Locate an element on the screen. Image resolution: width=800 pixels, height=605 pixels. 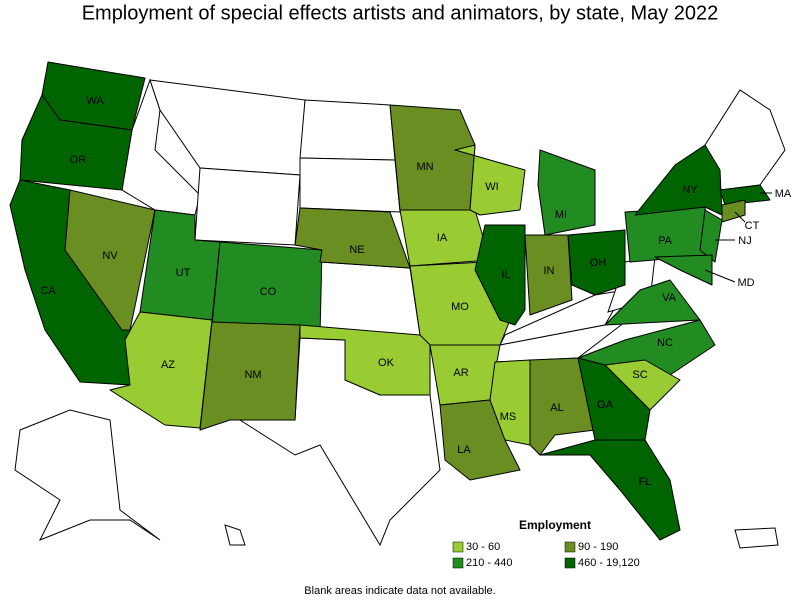
state-ks is located at coordinates (370, 298).